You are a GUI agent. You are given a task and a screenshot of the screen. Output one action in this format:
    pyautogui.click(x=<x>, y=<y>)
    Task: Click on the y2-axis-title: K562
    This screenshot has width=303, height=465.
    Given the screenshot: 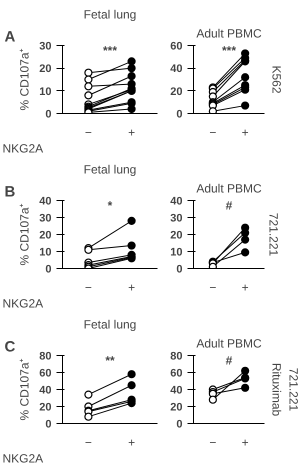 What is the action you would take?
    pyautogui.click(x=277, y=79)
    